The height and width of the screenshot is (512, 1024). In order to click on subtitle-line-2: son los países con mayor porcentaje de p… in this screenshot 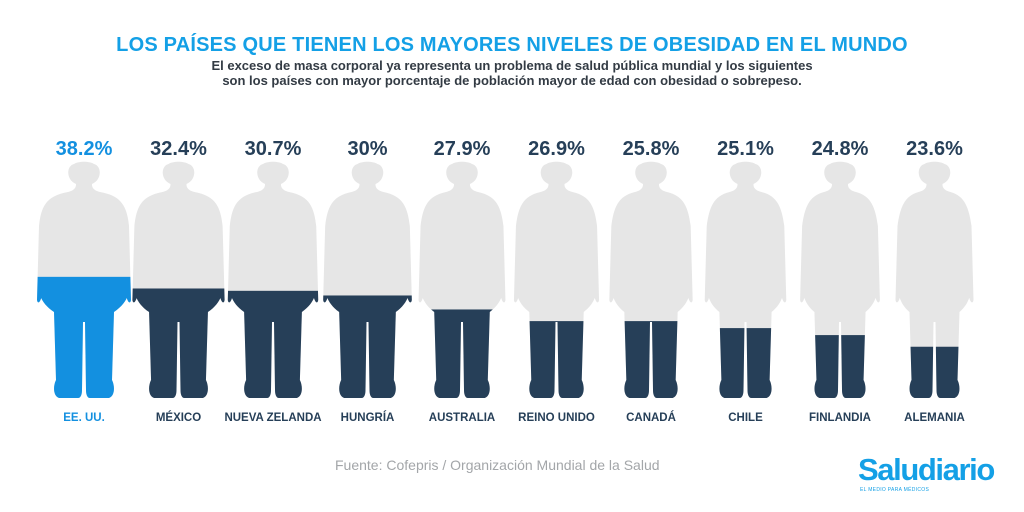, I will do `click(512, 80)`.